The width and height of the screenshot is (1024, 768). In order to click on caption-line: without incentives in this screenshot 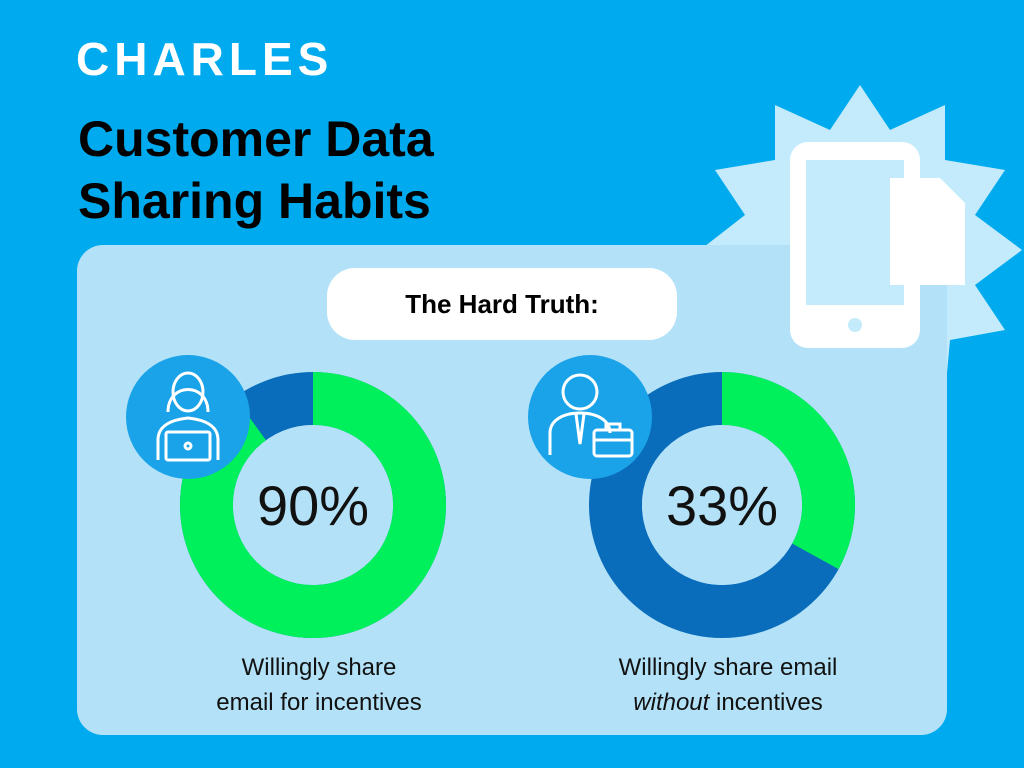, I will do `click(727, 702)`.